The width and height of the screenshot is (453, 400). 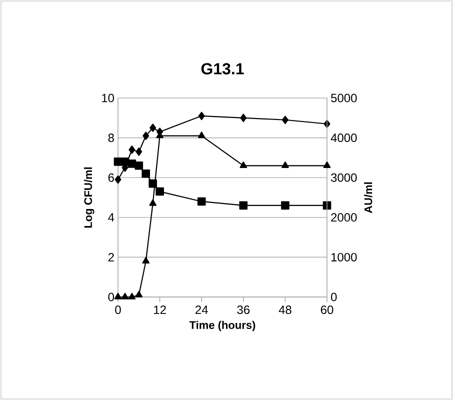 What do you see at coordinates (111, 257) in the screenshot?
I see `y-tick-label: 2` at bounding box center [111, 257].